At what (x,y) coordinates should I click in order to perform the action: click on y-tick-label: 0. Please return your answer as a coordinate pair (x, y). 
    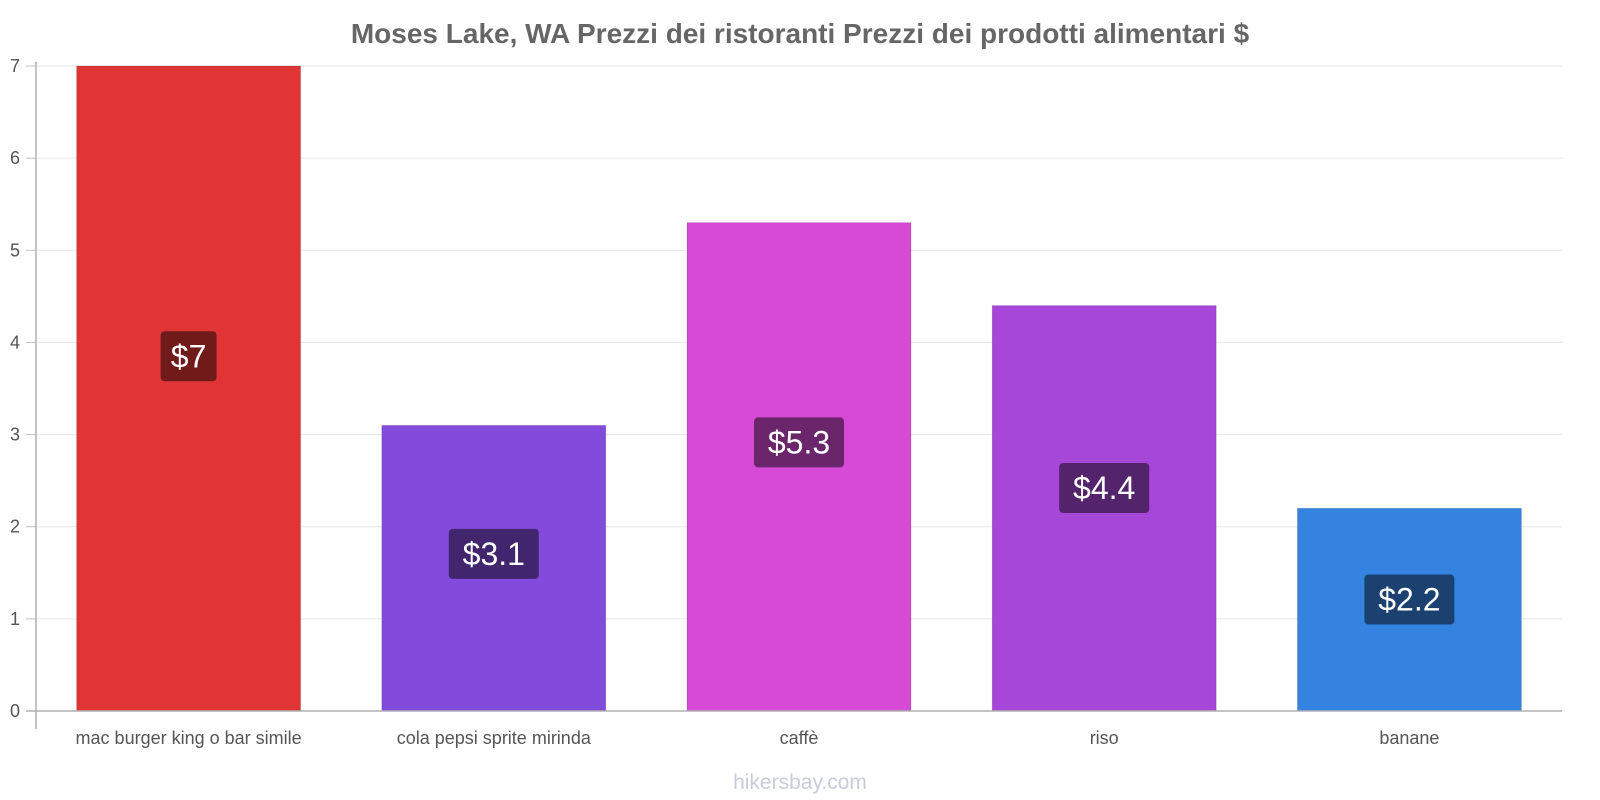
    Looking at the image, I should click on (15, 711).